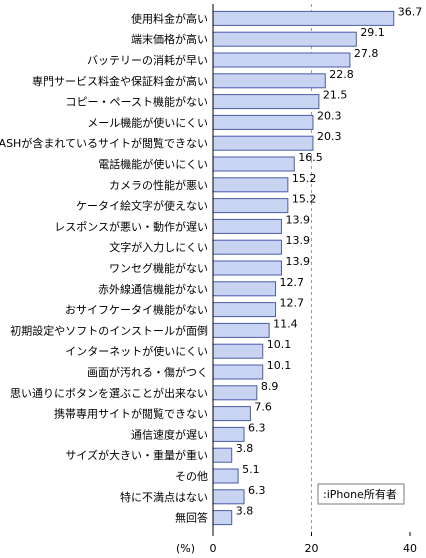  I want to click on legend-label: :iPhone所有者, so click(360, 494).